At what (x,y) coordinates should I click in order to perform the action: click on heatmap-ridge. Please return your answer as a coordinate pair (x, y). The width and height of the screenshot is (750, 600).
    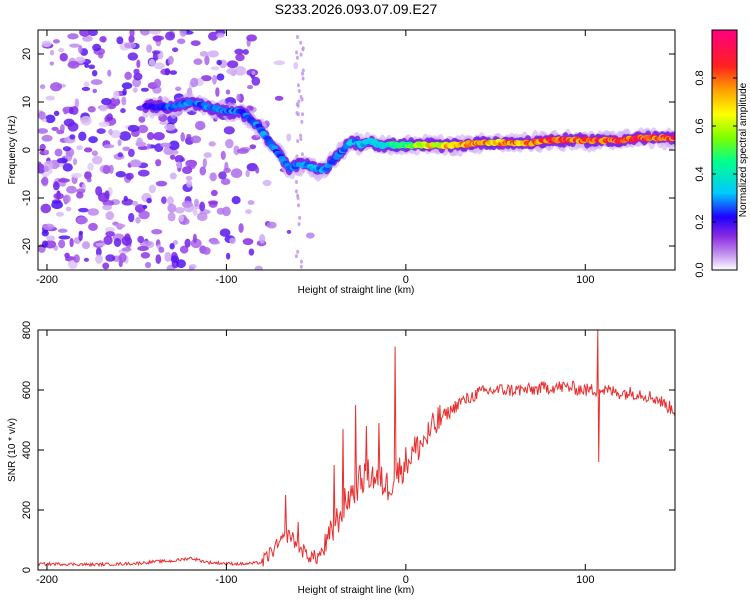
    Looking at the image, I should click on (408, 137).